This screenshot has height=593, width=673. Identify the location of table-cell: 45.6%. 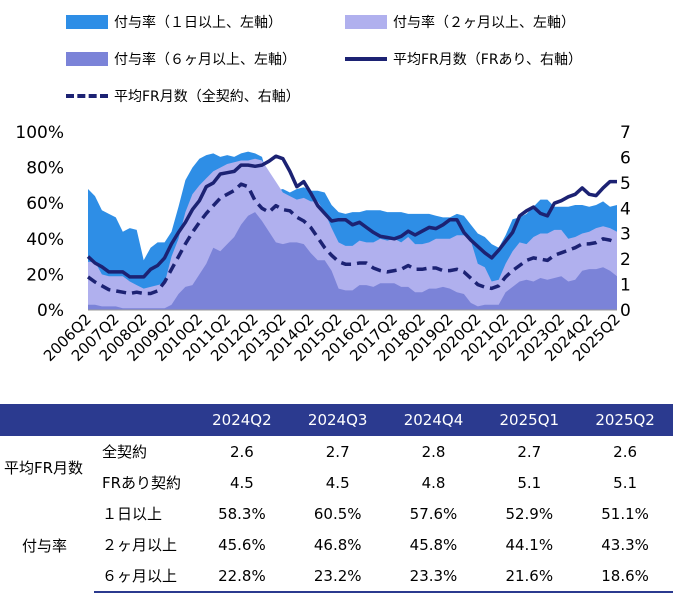
(242, 544).